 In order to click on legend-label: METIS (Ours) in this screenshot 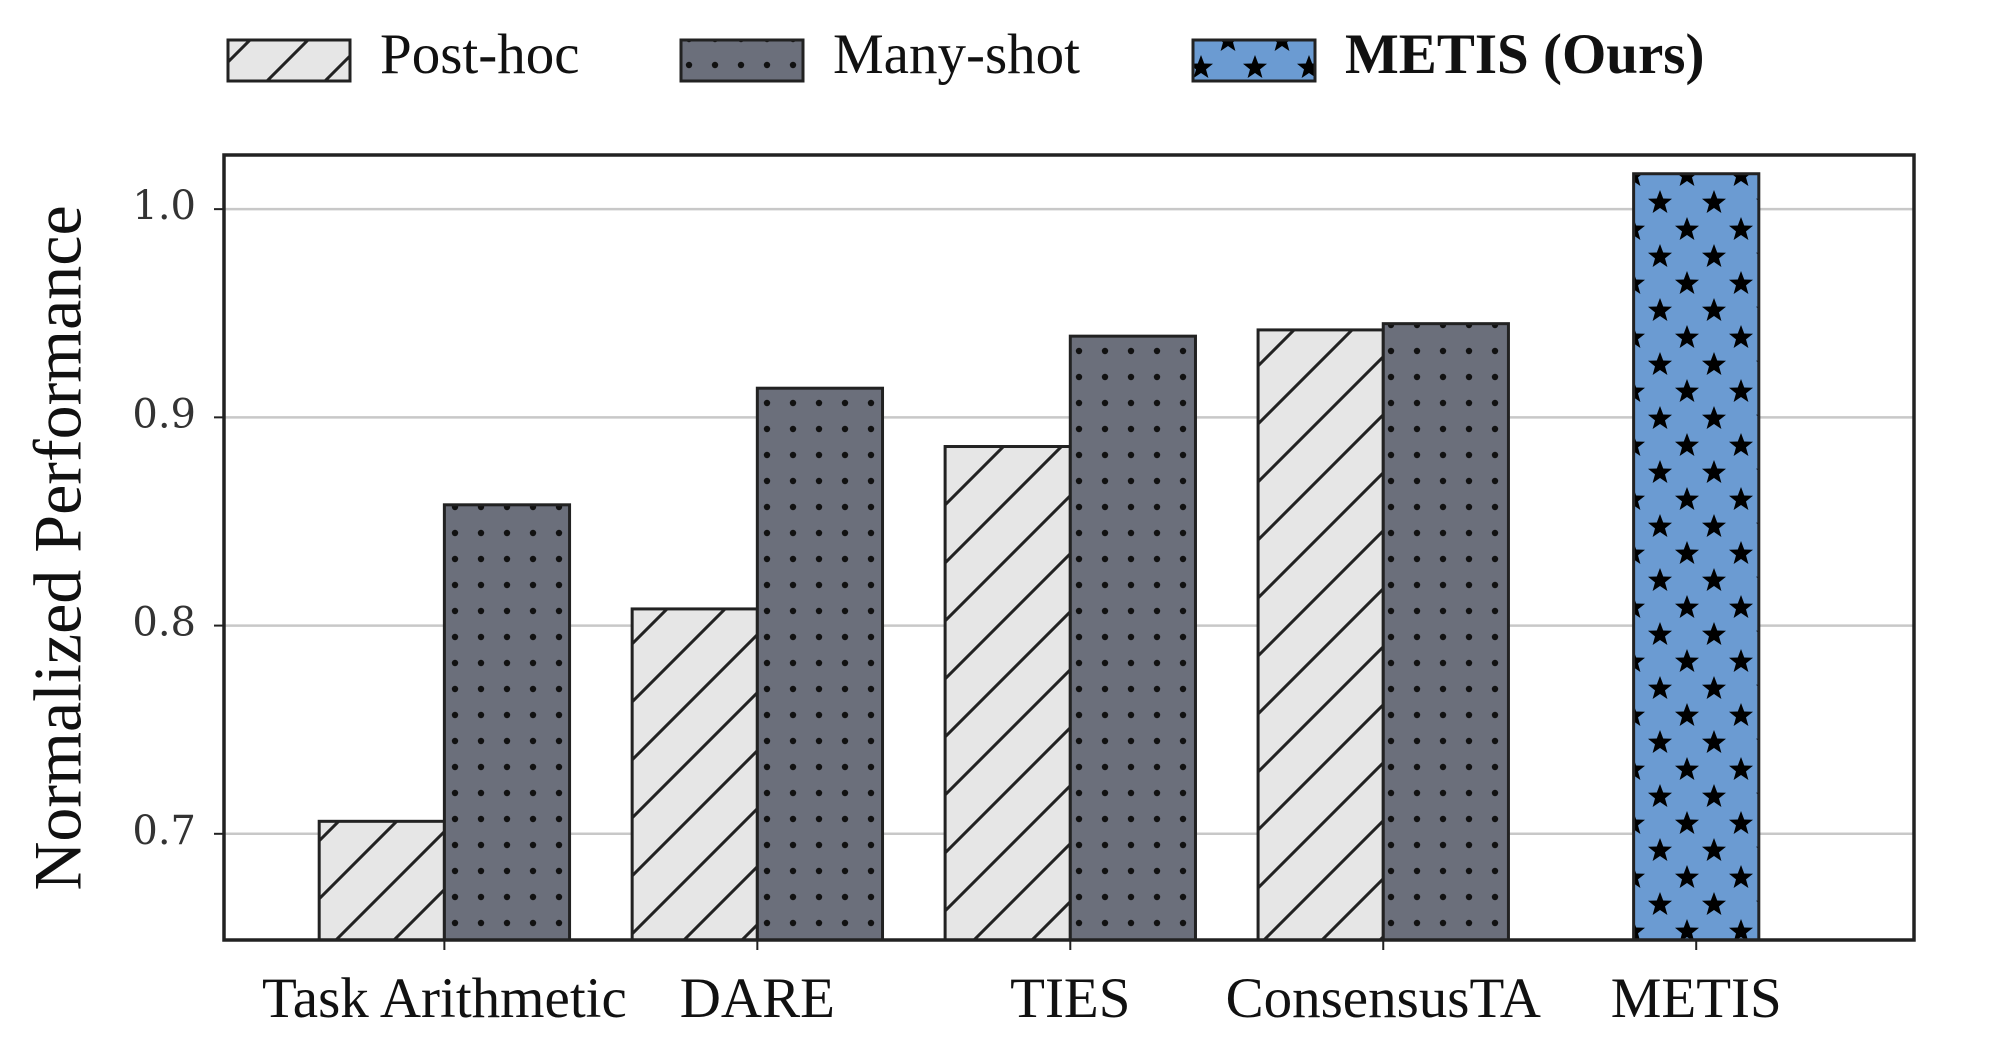, I will do `click(1524, 54)`.